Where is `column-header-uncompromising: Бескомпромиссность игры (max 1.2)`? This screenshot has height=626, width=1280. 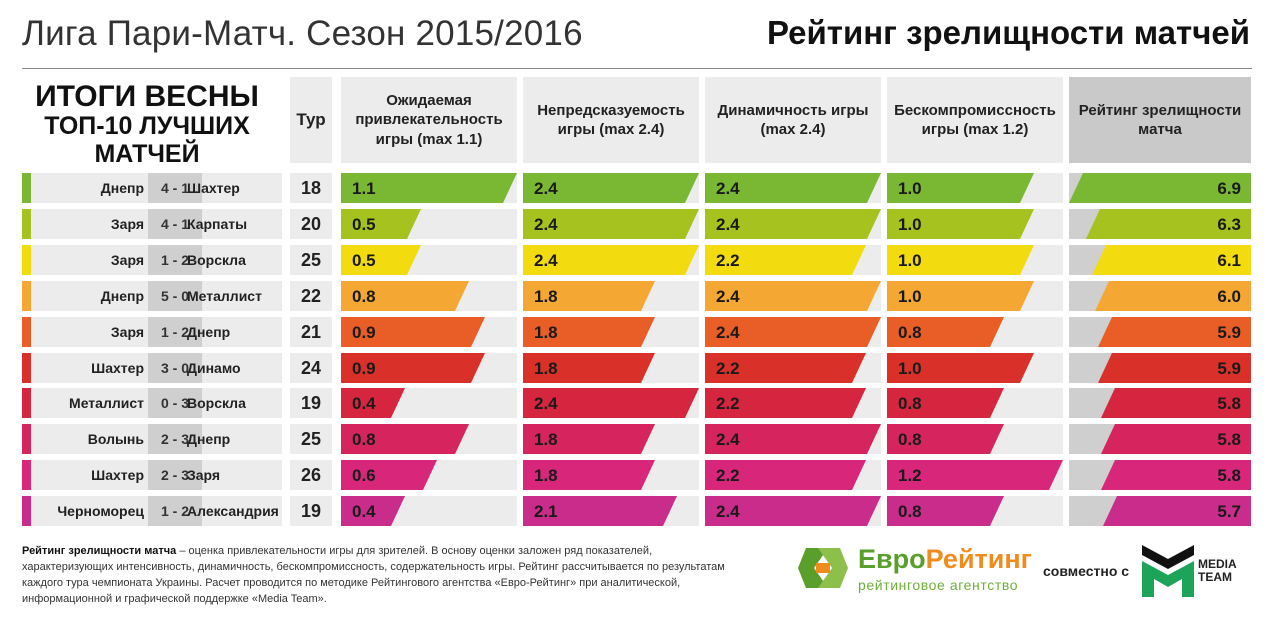
column-header-uncompromising: Бескомпромиссность игры (max 1.2) is located at coordinates (975, 120).